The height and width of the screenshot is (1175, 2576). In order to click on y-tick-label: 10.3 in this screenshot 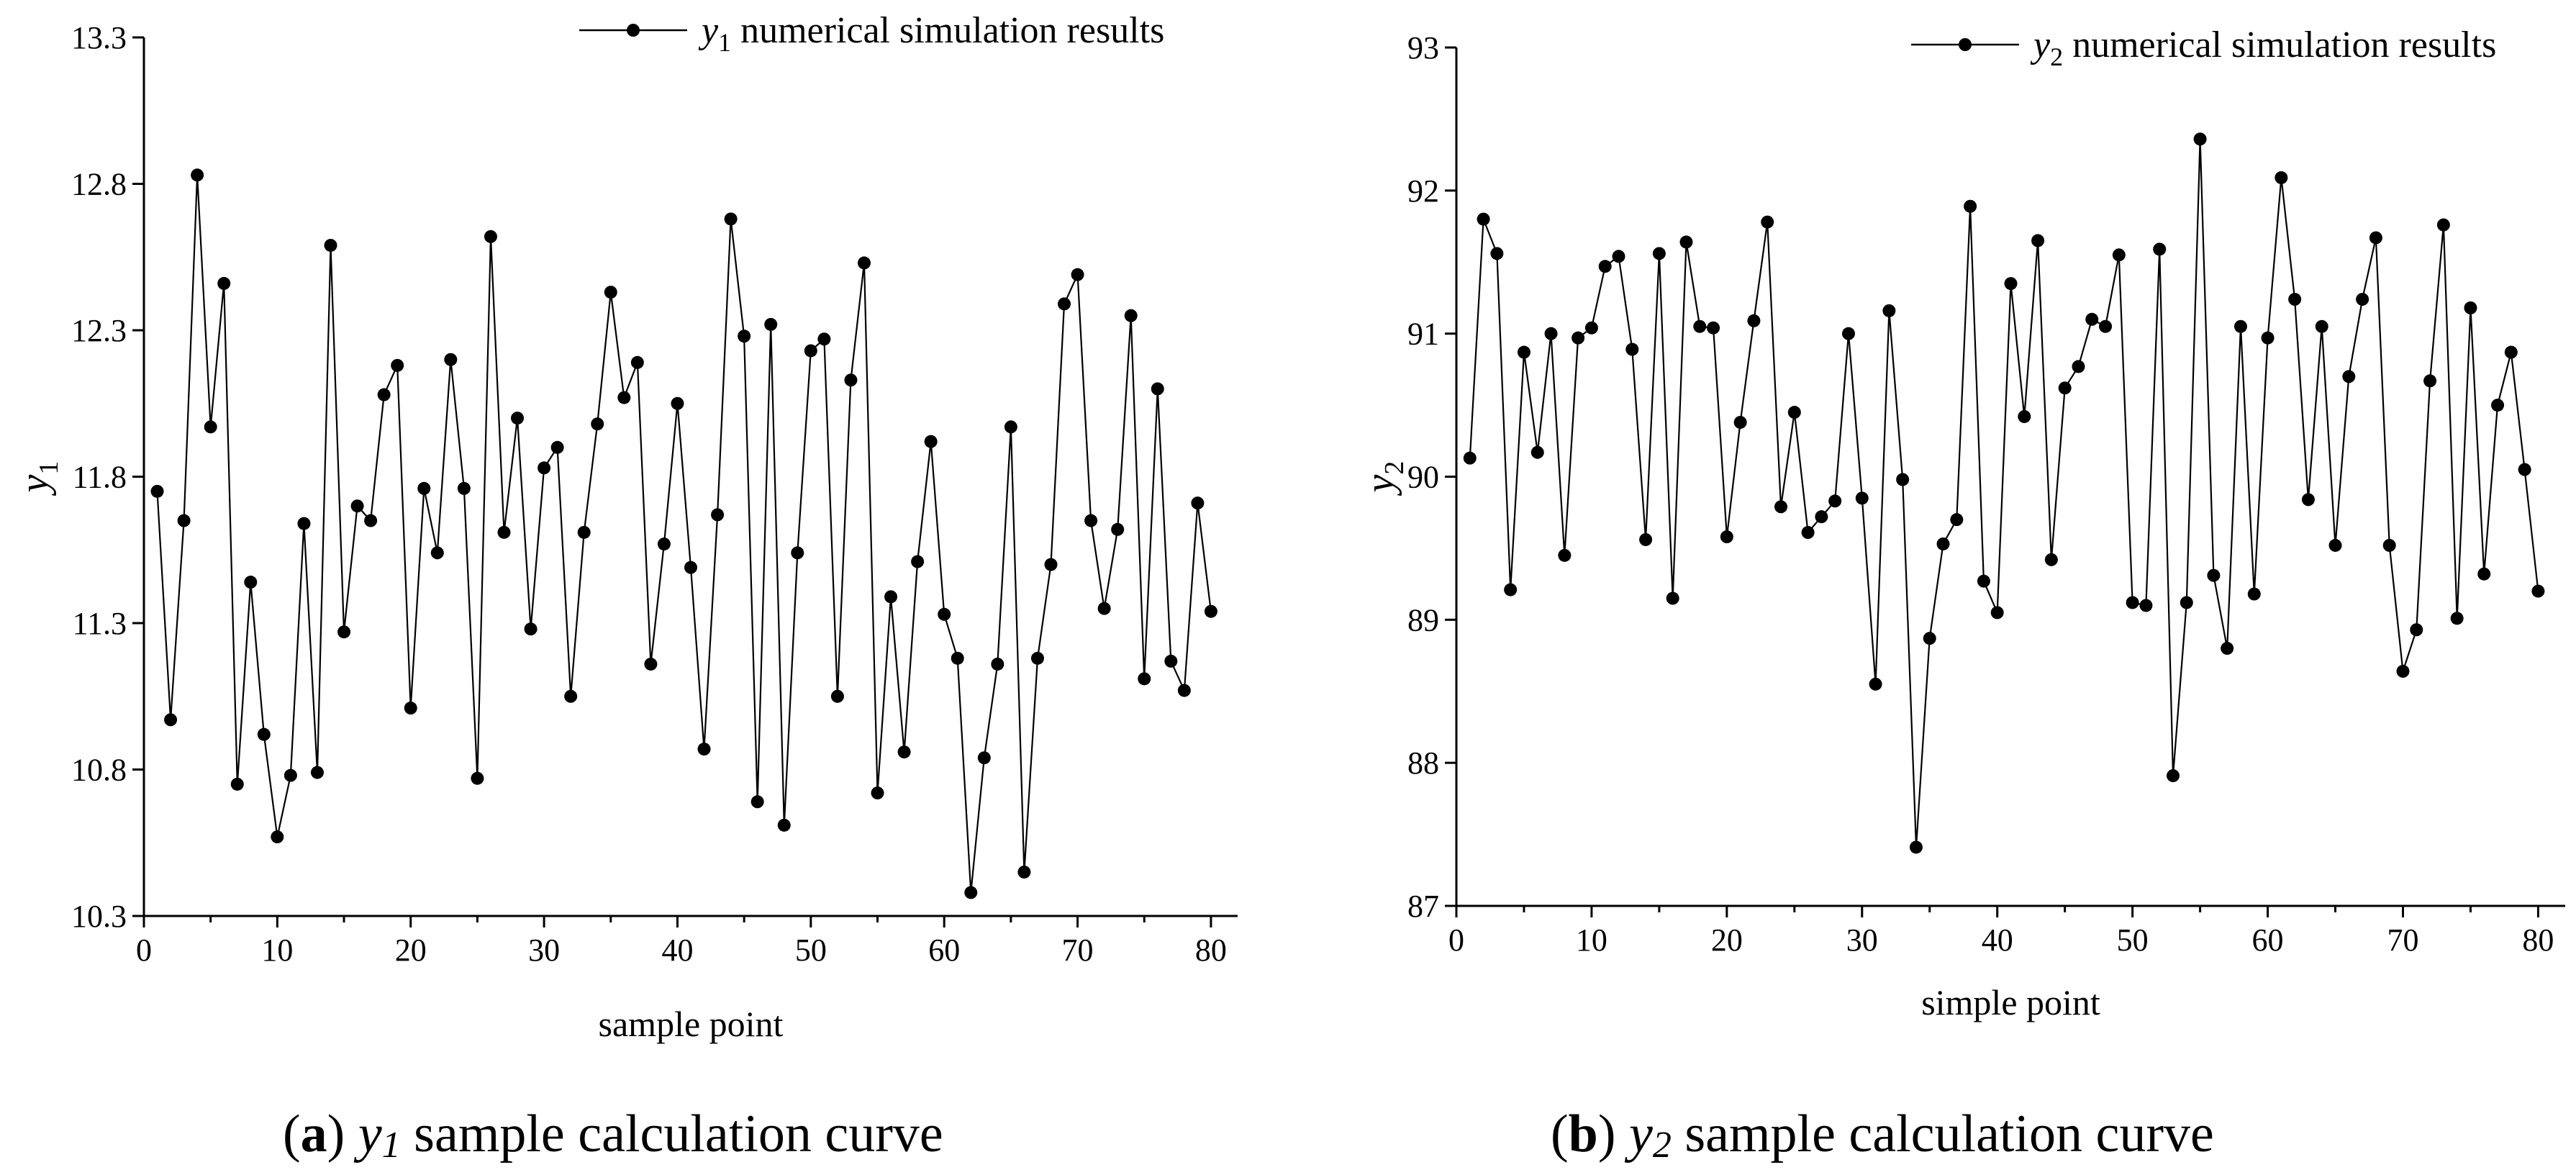, I will do `click(99, 916)`.